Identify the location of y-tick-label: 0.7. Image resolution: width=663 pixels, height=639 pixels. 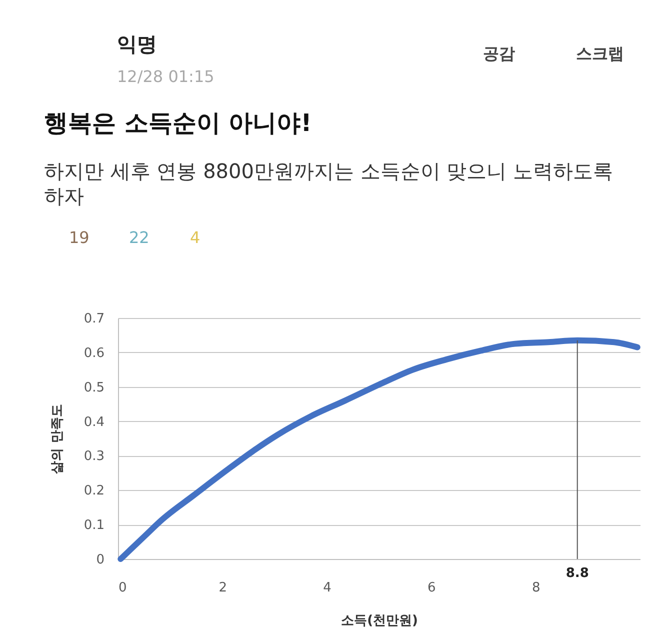
(94, 319).